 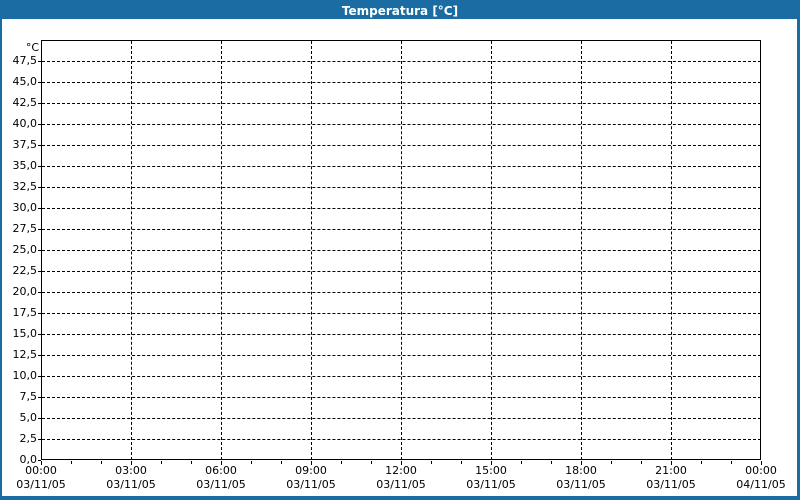 What do you see at coordinates (25, 270) in the screenshot?
I see `y-tick-label: 22,5` at bounding box center [25, 270].